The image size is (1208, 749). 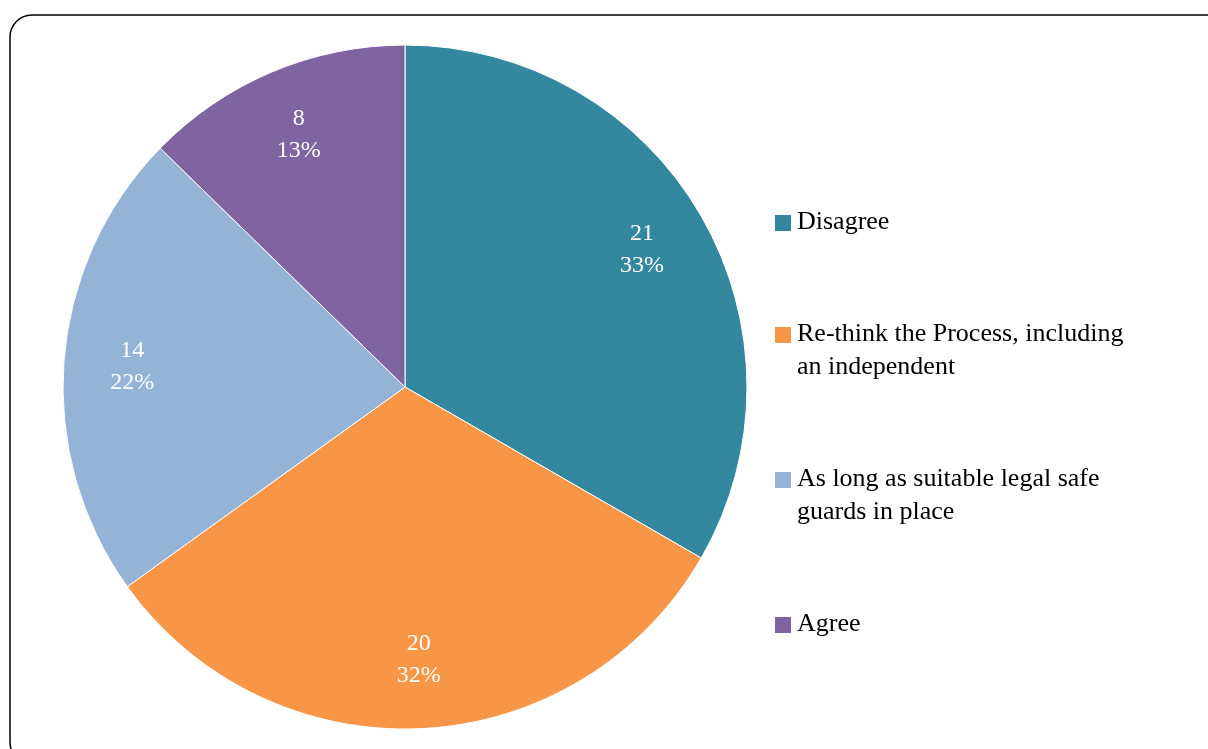 I want to click on data-label: 20 32%, so click(x=418, y=657).